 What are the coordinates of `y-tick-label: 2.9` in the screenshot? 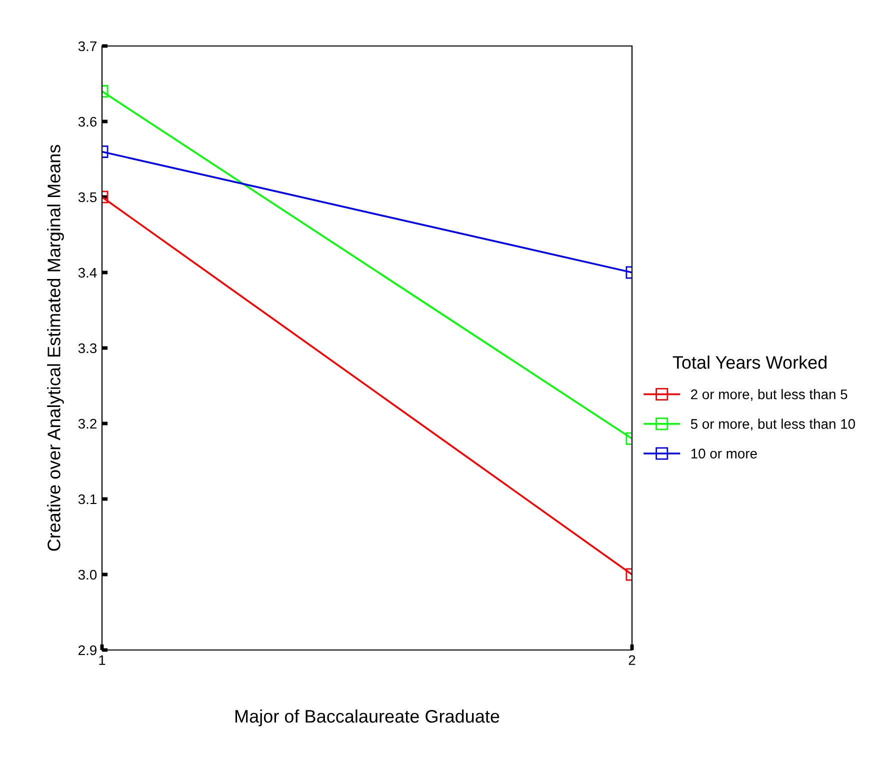 It's located at (87, 650).